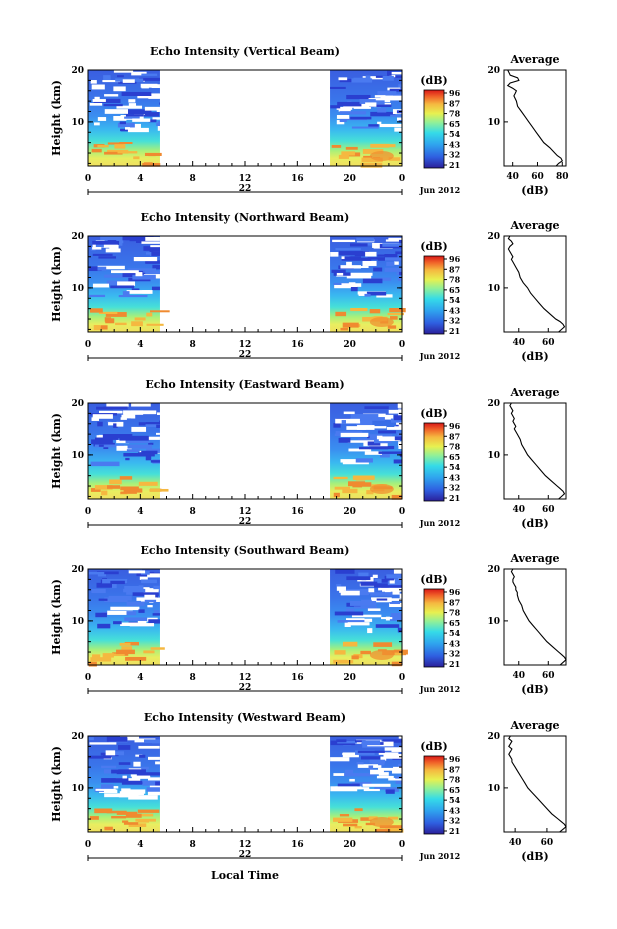 The width and height of the screenshot is (617, 929). What do you see at coordinates (244, 384) in the screenshot?
I see `panel-title: Echo Intensity (Eastward Beam)` at bounding box center [244, 384].